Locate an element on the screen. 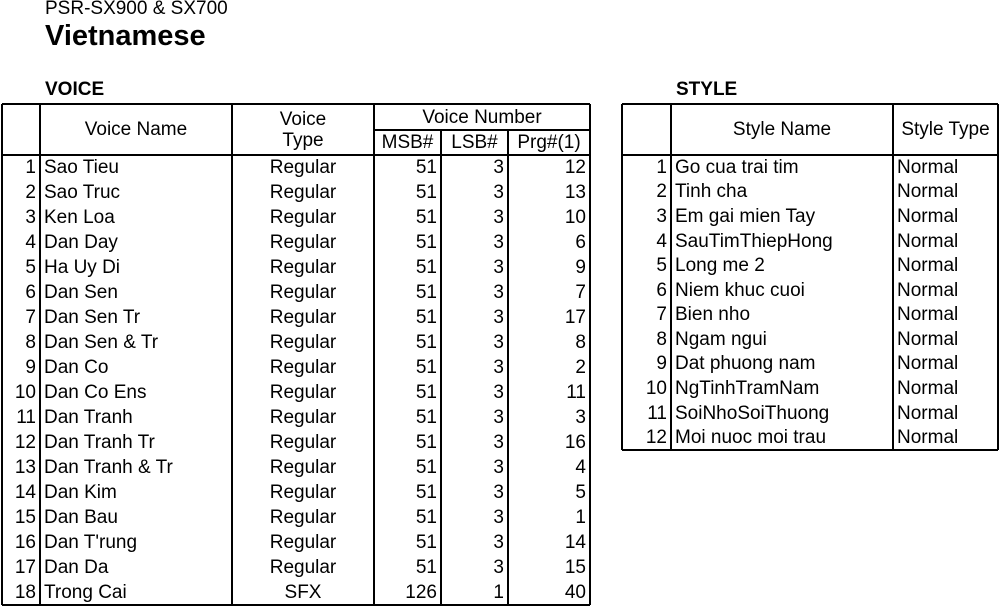 This screenshot has width=1000, height=607. cell: Sao Tieu is located at coordinates (81, 167).